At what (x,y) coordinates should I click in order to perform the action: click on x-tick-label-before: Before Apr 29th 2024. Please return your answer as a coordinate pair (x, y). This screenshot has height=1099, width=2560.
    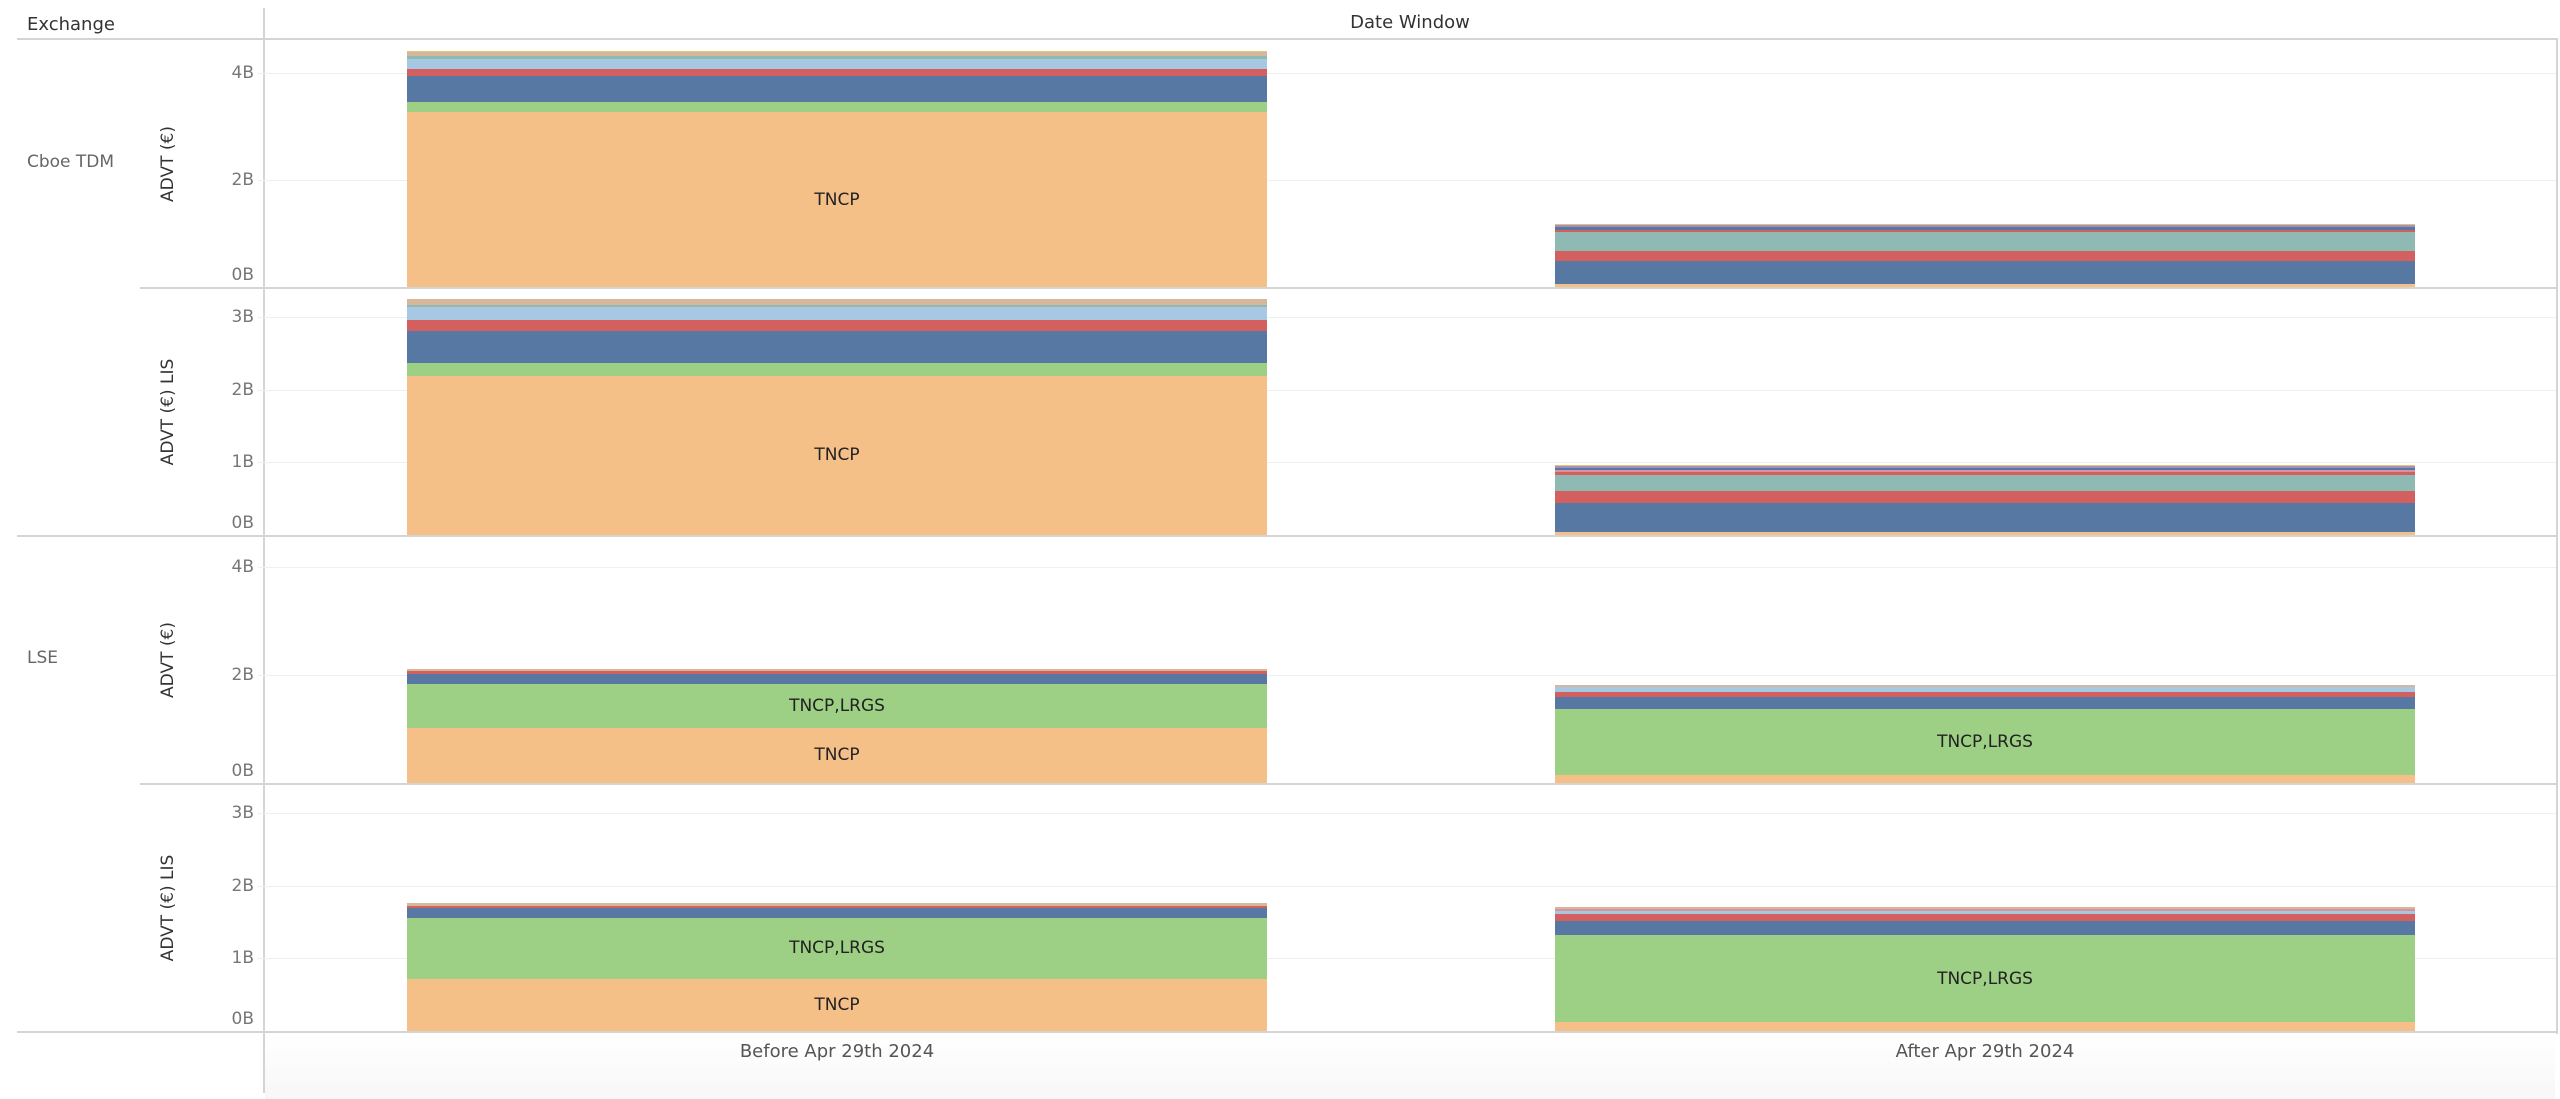
    Looking at the image, I should click on (837, 1051).